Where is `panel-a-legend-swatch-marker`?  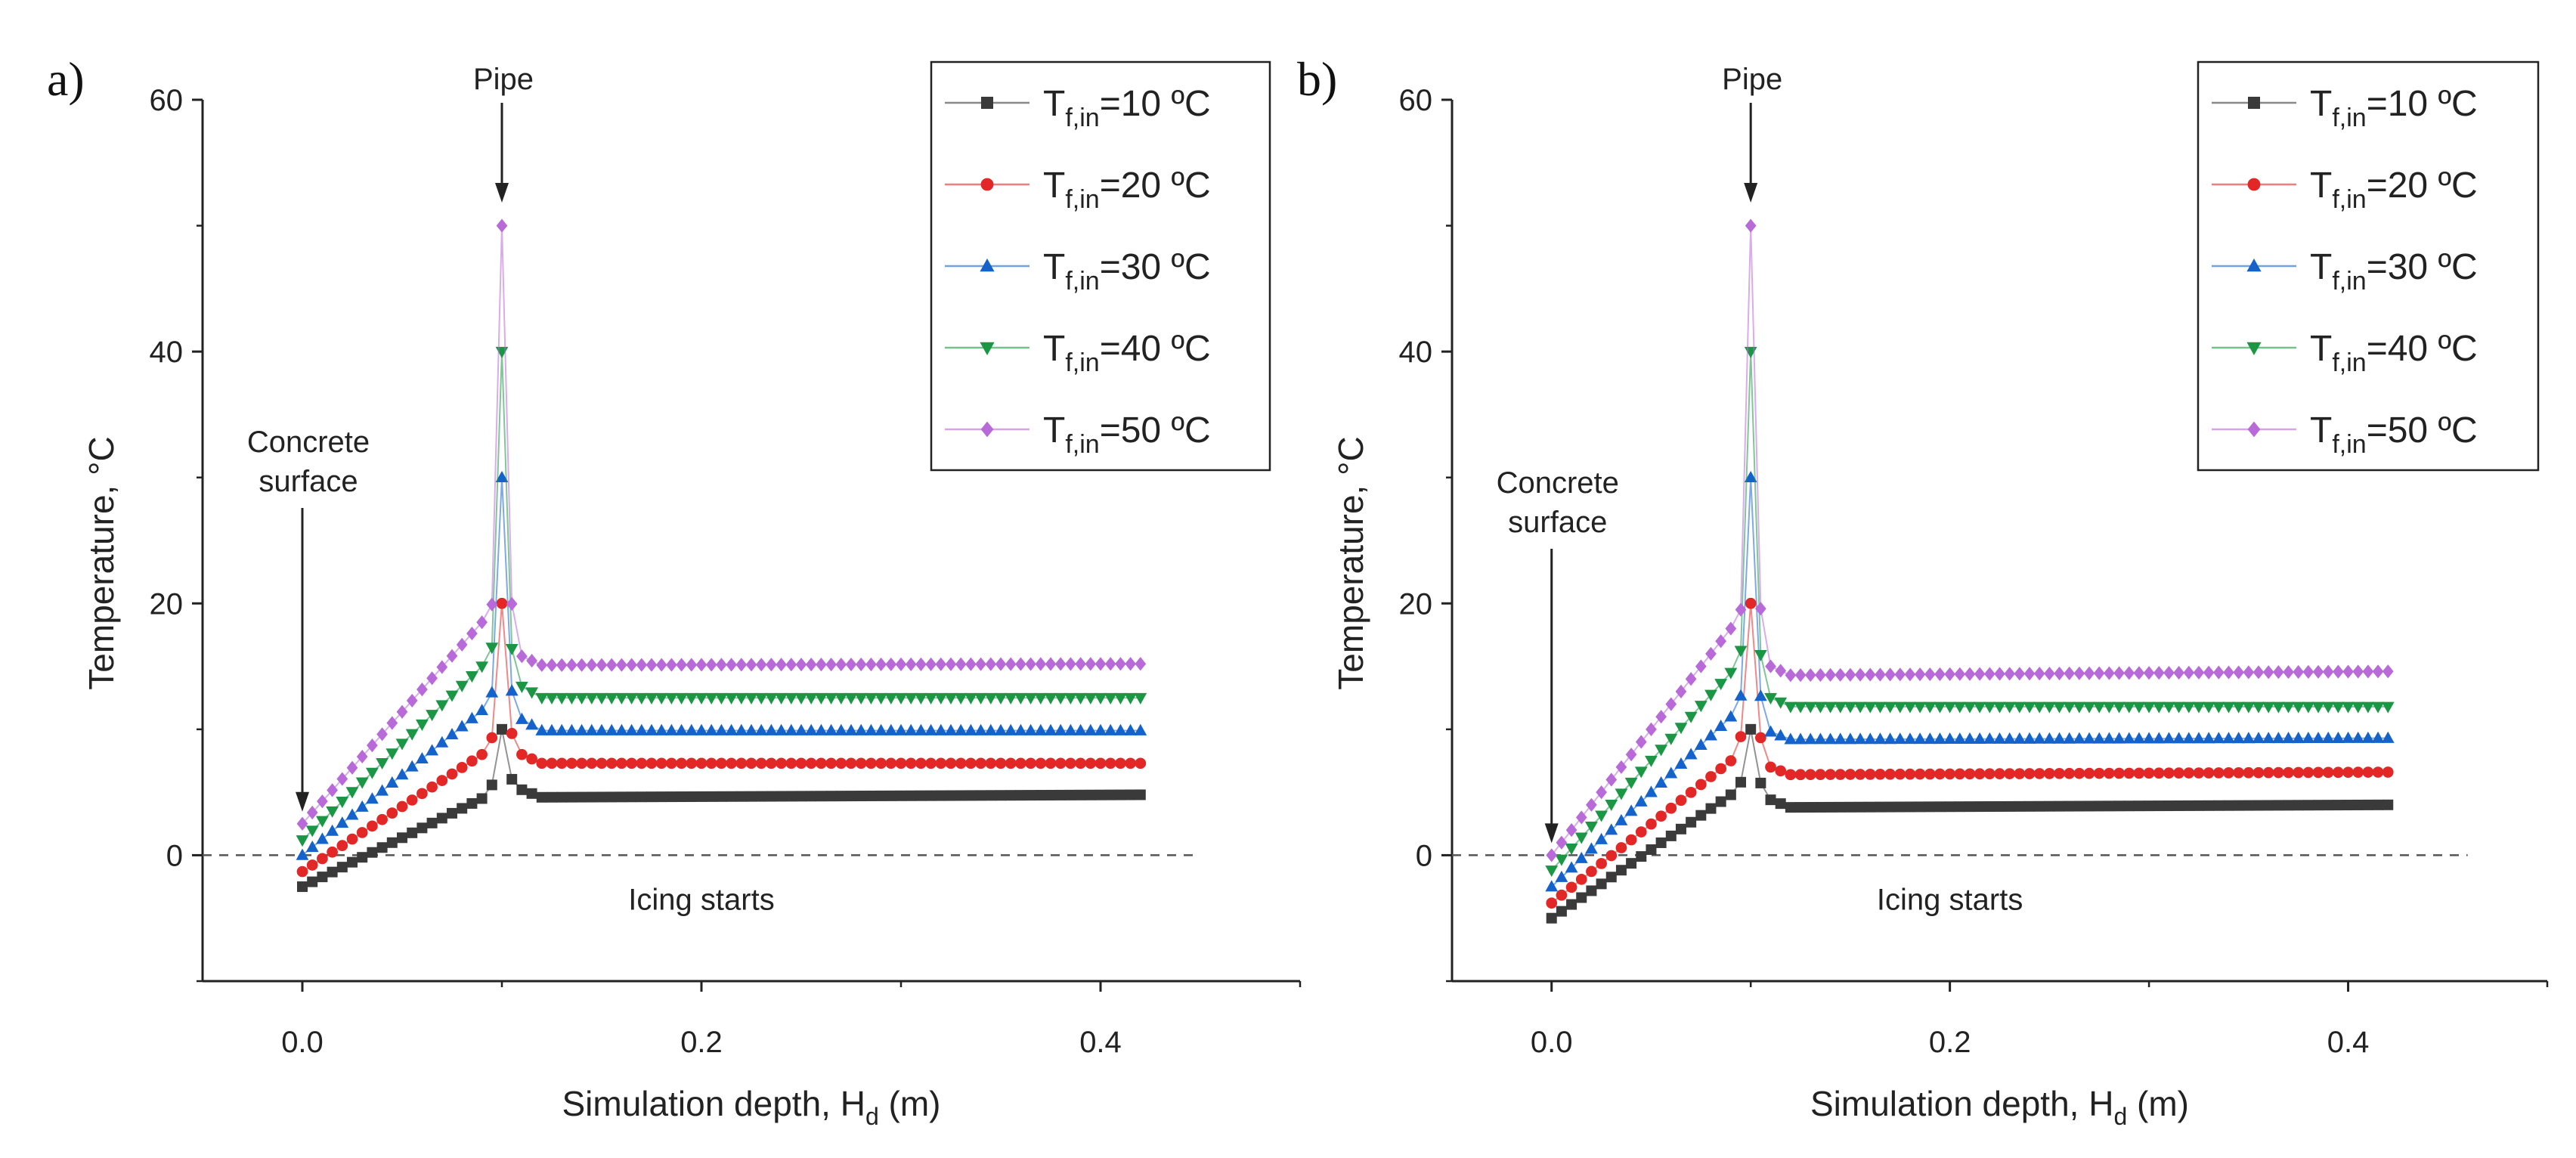
panel-a-legend-swatch-marker is located at coordinates (987, 429).